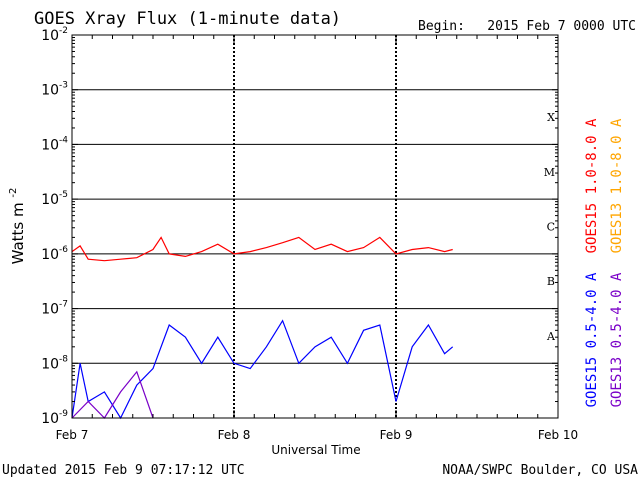 Image resolution: width=640 pixels, height=480 pixels. What do you see at coordinates (551, 336) in the screenshot?
I see `flare-class-label: A` at bounding box center [551, 336].